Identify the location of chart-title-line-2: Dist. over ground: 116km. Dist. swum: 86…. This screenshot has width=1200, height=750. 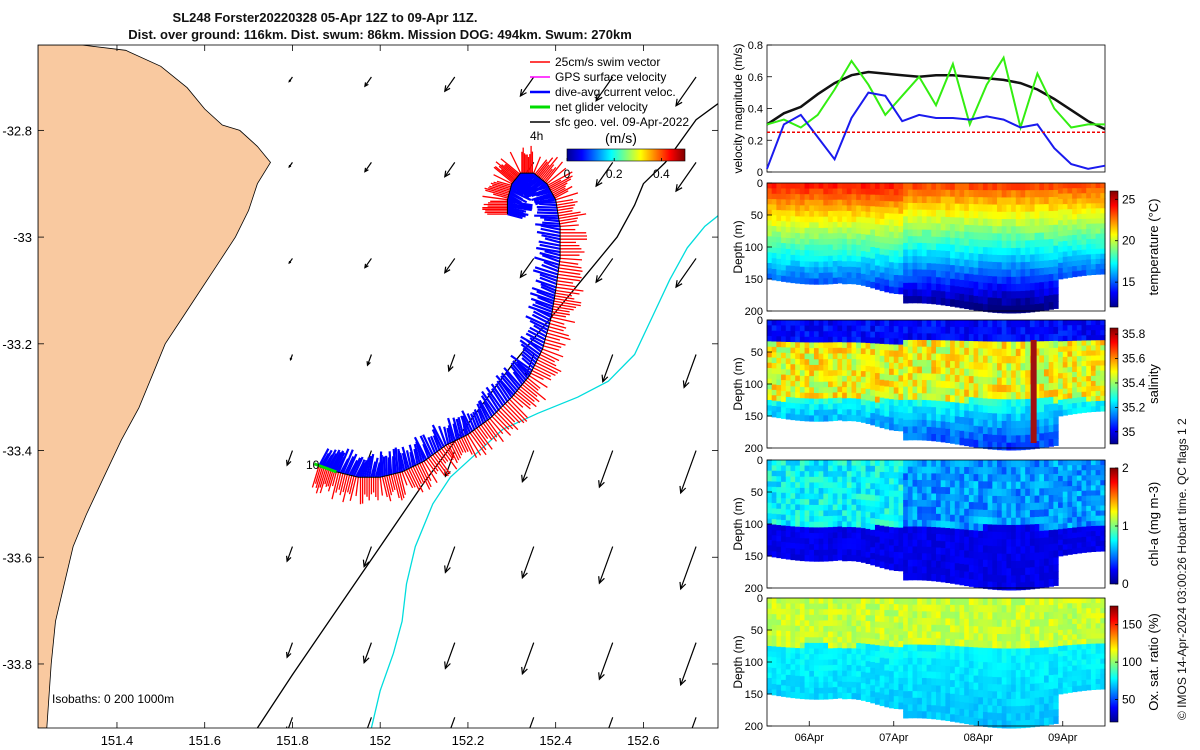
(380, 34).